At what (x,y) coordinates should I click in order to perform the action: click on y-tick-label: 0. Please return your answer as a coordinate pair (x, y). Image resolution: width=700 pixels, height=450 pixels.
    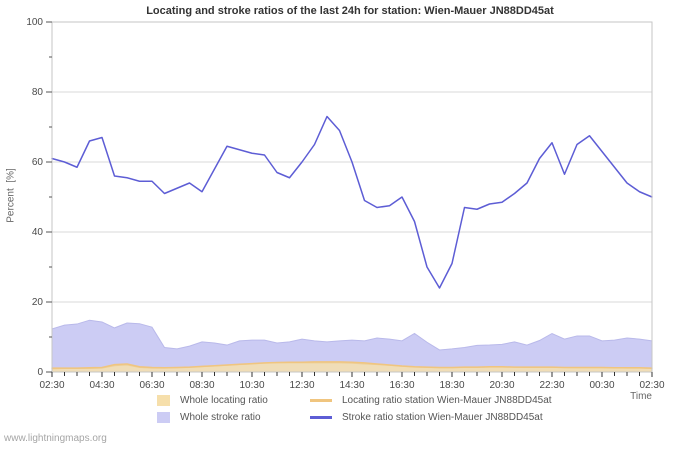
    Looking at the image, I should click on (40, 372).